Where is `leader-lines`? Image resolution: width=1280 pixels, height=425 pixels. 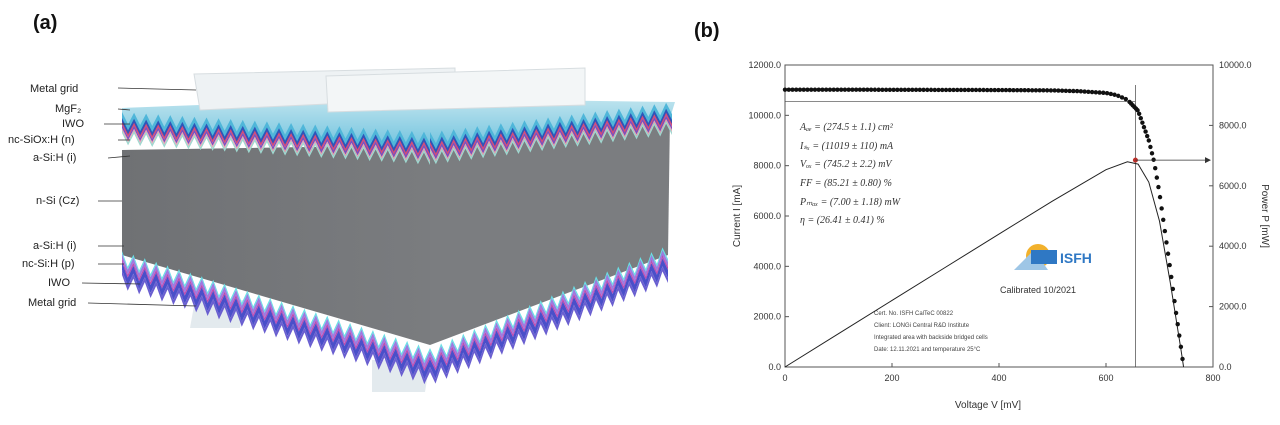 leader-lines is located at coordinates (139, 197).